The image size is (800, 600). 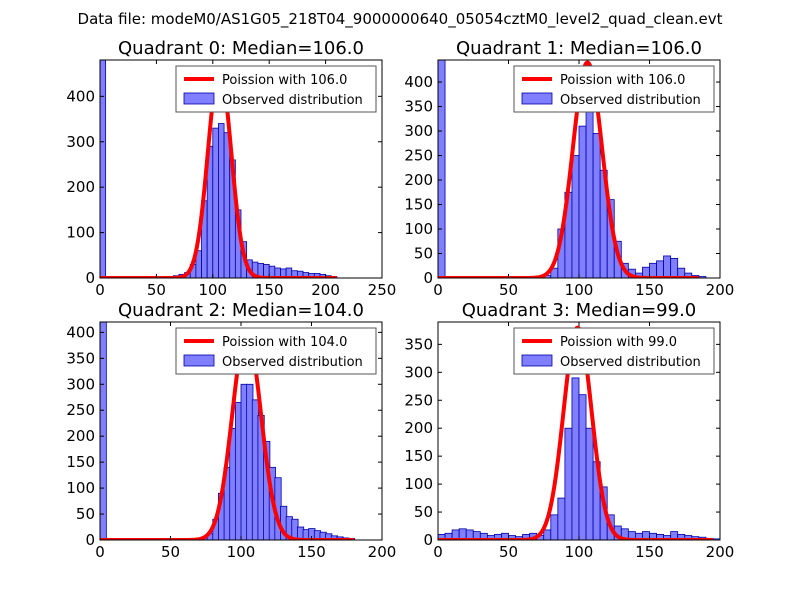 I want to click on chart-title: Quadrant 2: Median=104.0, so click(x=241, y=310).